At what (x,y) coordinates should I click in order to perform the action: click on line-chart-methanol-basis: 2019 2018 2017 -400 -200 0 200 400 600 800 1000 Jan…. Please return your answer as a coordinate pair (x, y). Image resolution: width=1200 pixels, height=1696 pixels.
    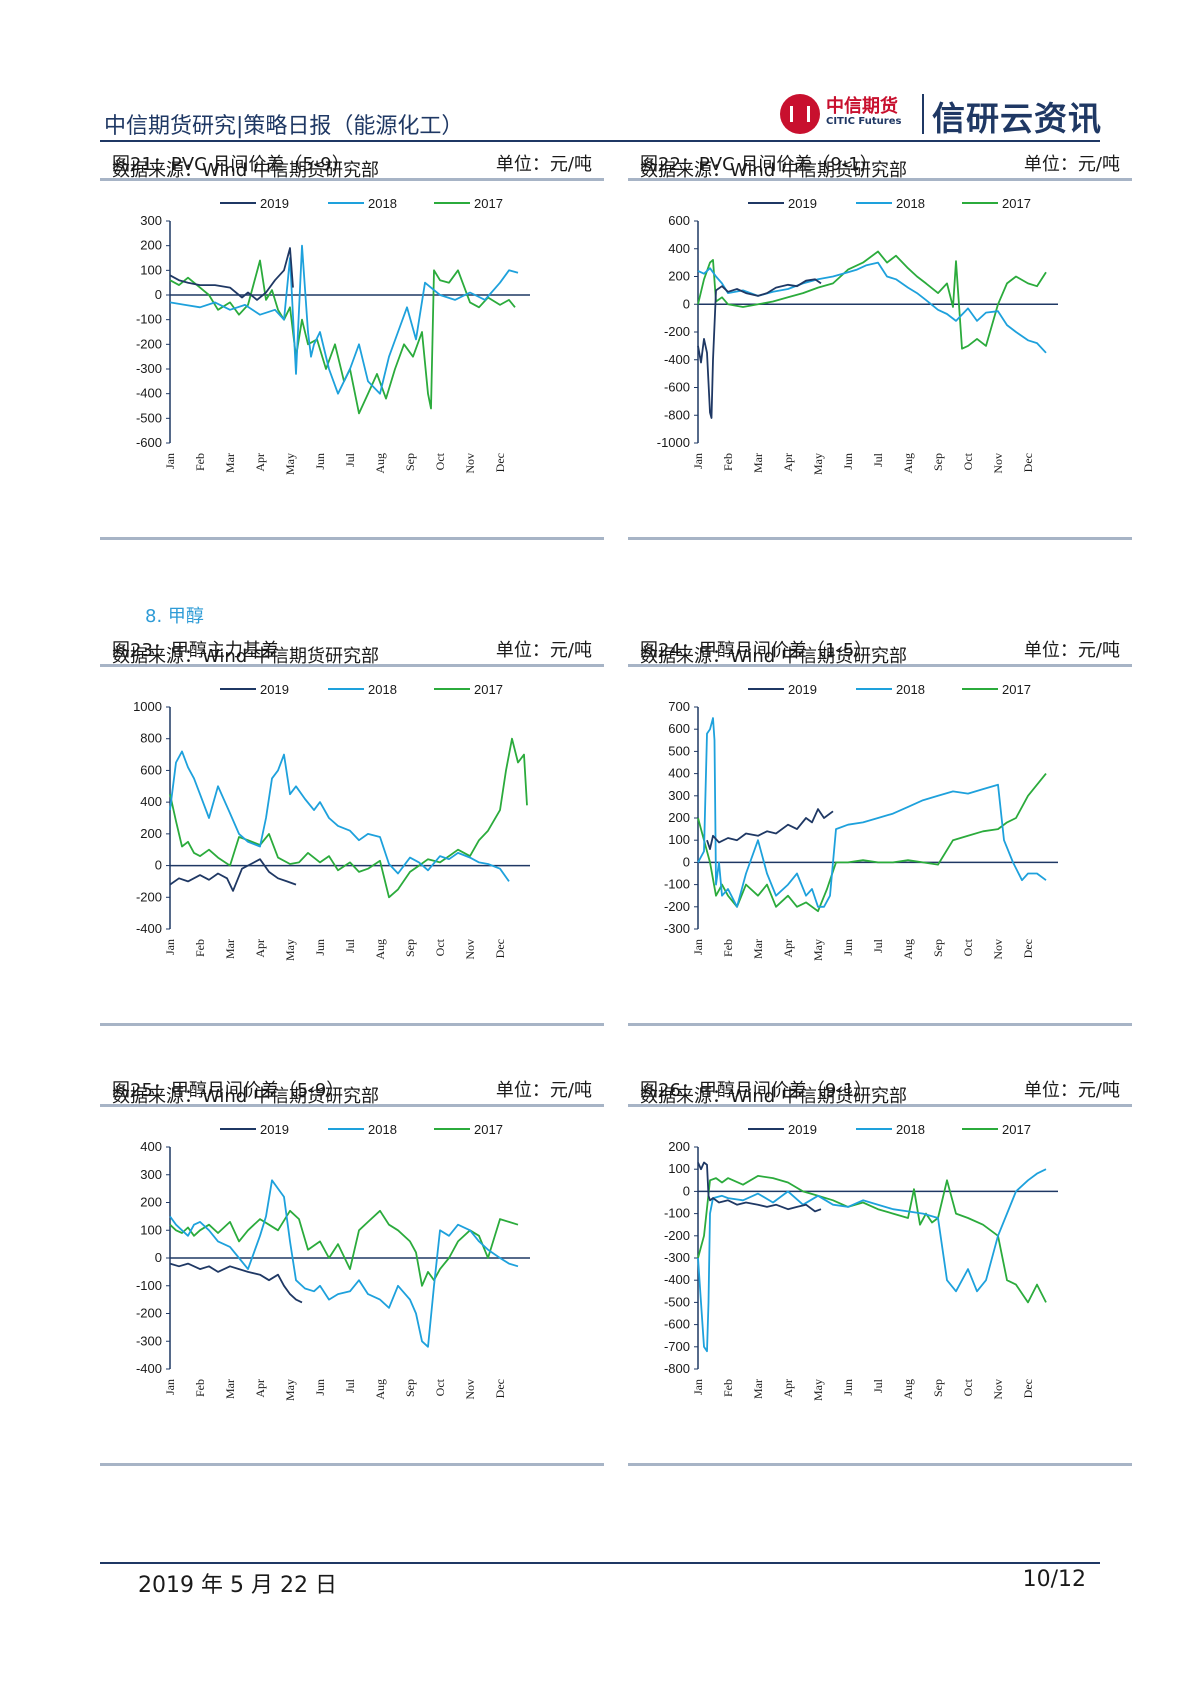
    Looking at the image, I should click on (331, 821).